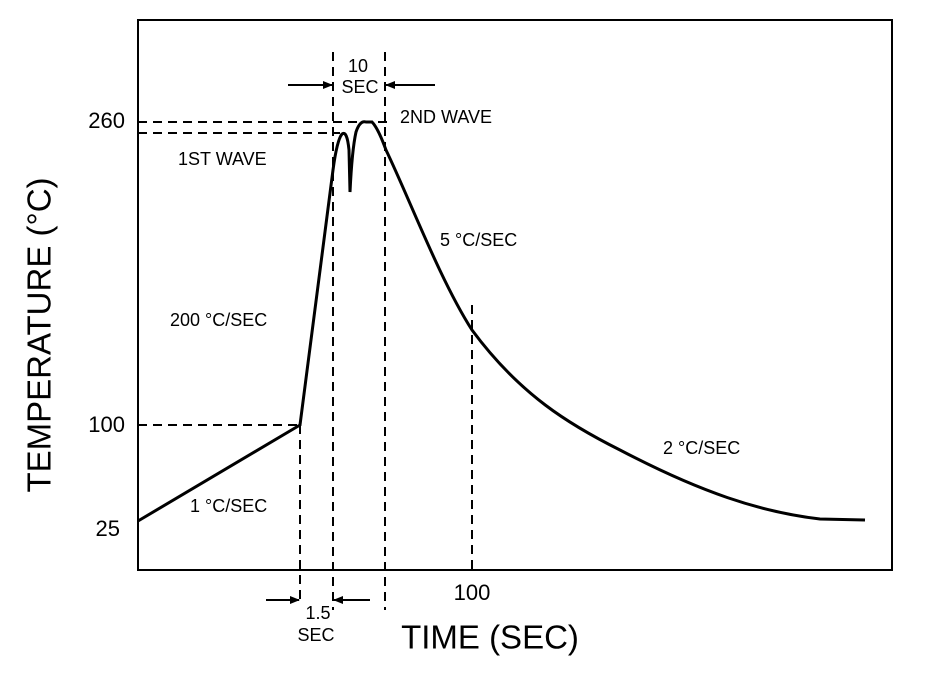 Image resolution: width=926 pixels, height=673 pixels. What do you see at coordinates (472, 592) in the screenshot?
I see `x-tick-label: 100` at bounding box center [472, 592].